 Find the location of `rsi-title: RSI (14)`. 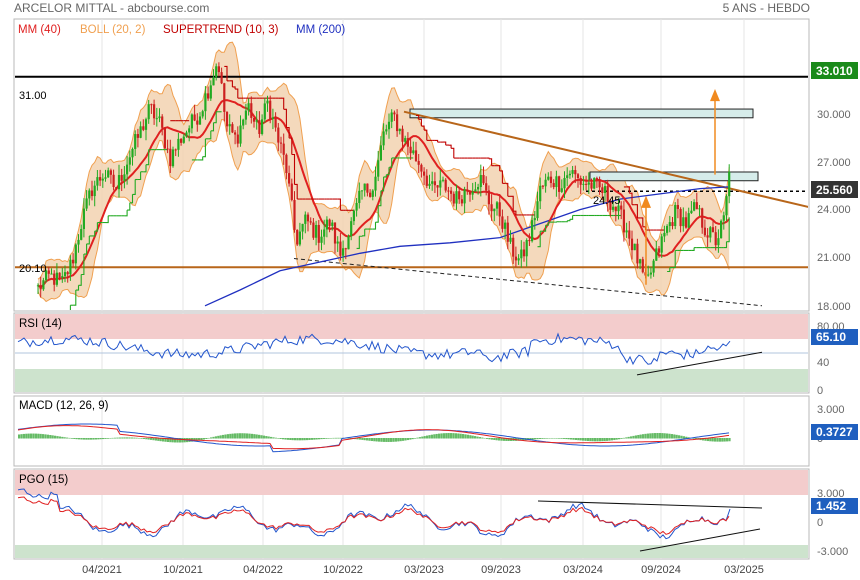

rsi-title: RSI (14) is located at coordinates (40, 324).